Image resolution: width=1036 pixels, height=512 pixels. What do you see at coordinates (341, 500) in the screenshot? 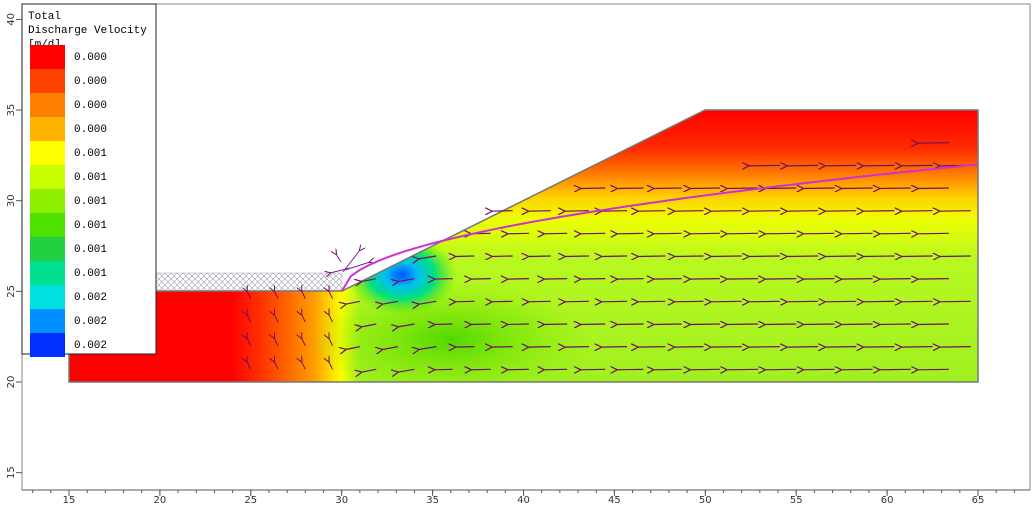
I see `x-tick-label: 30` at bounding box center [341, 500].